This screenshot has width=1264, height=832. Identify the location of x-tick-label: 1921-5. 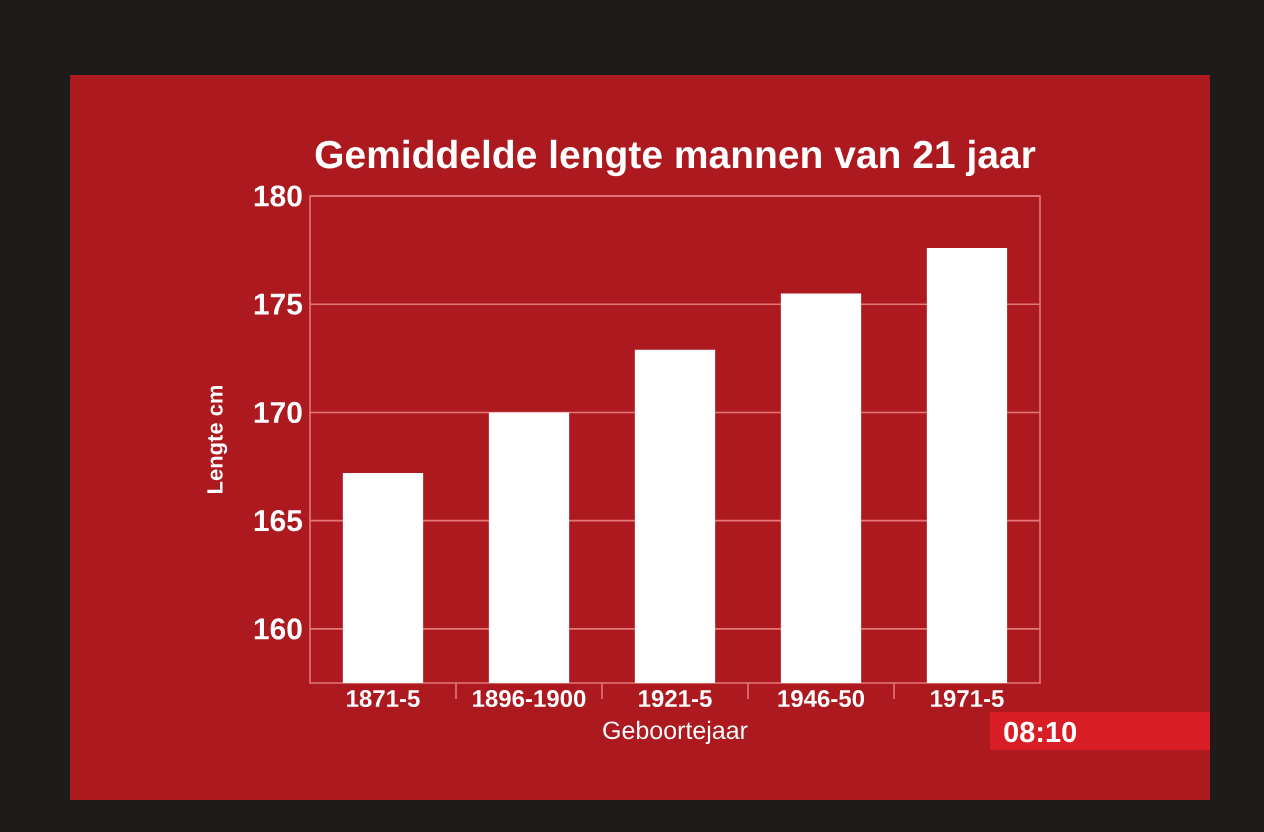
(675, 699).